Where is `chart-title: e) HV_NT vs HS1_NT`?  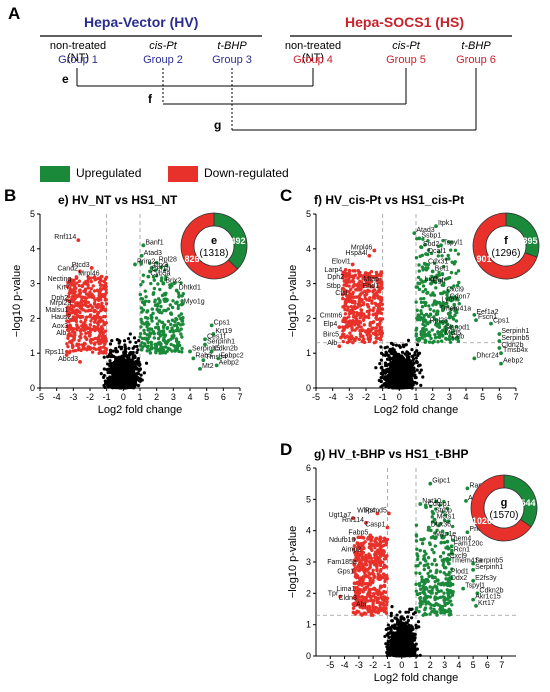
chart-title: e) HV_NT vs HS1_NT is located at coordinates (118, 200).